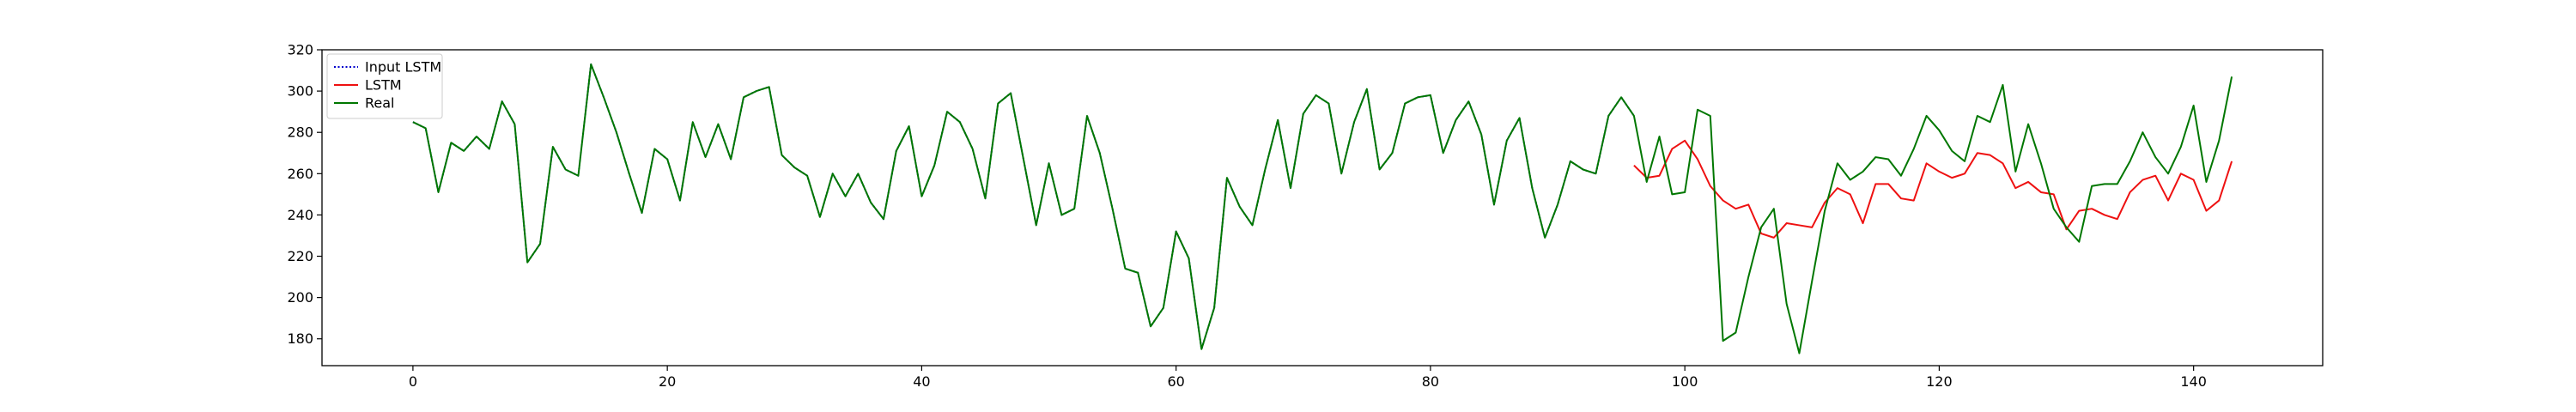 This screenshot has height=412, width=2576. I want to click on x-tick-label-20: 20, so click(667, 381).